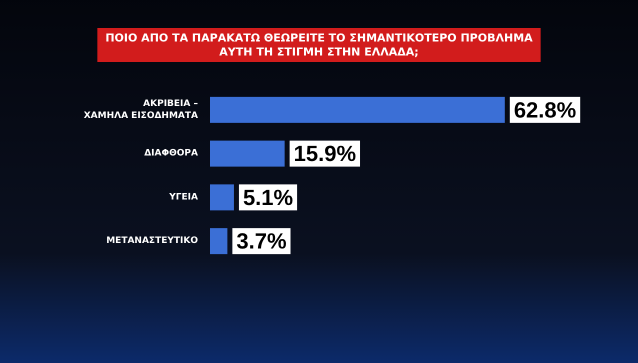  What do you see at coordinates (141, 109) in the screenshot?
I see `y-tick-label: ΑΚΡΙΒΕΙΑ – ΧΑΜΗΛΑ ΕΙΣΟΔΗΜΑΤΑ` at bounding box center [141, 109].